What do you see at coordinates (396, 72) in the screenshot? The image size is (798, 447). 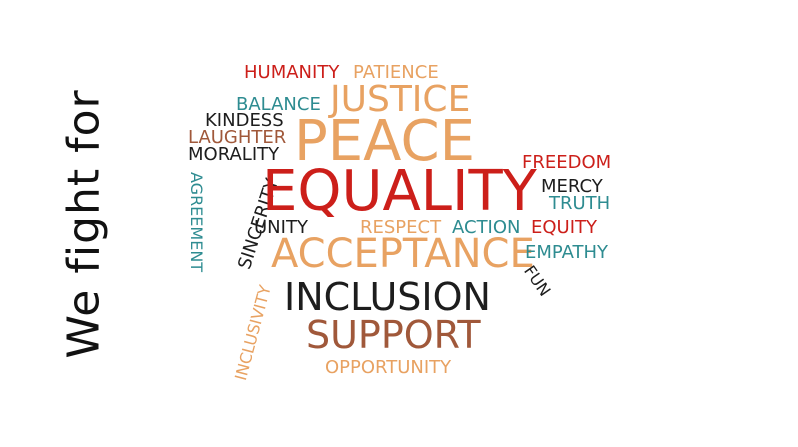 I see `word-patience: PATIENCE` at bounding box center [396, 72].